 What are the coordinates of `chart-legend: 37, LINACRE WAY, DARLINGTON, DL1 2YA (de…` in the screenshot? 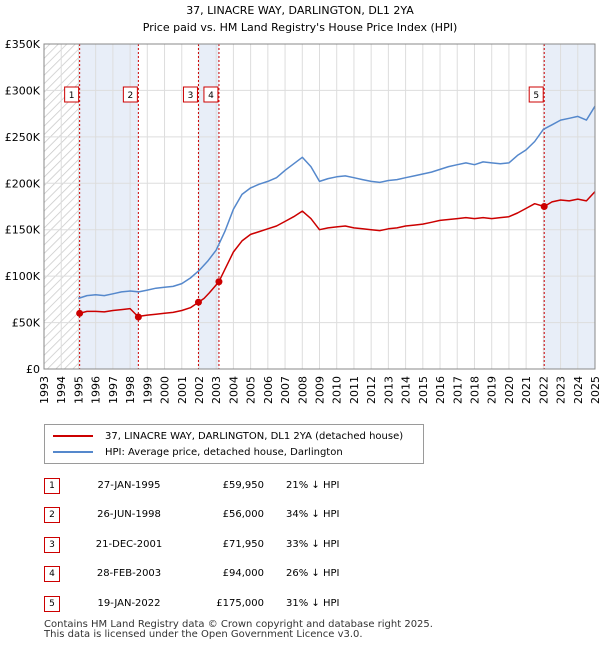 It's located at (234, 444).